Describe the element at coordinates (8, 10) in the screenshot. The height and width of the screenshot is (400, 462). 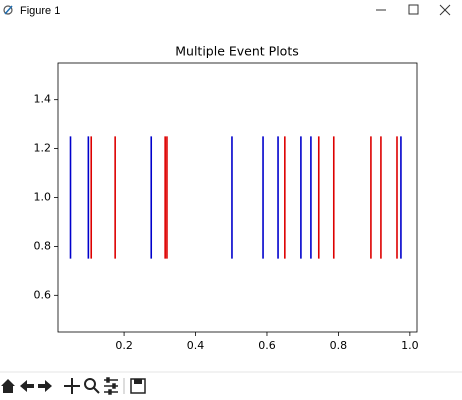
I see `app-icon` at that location.